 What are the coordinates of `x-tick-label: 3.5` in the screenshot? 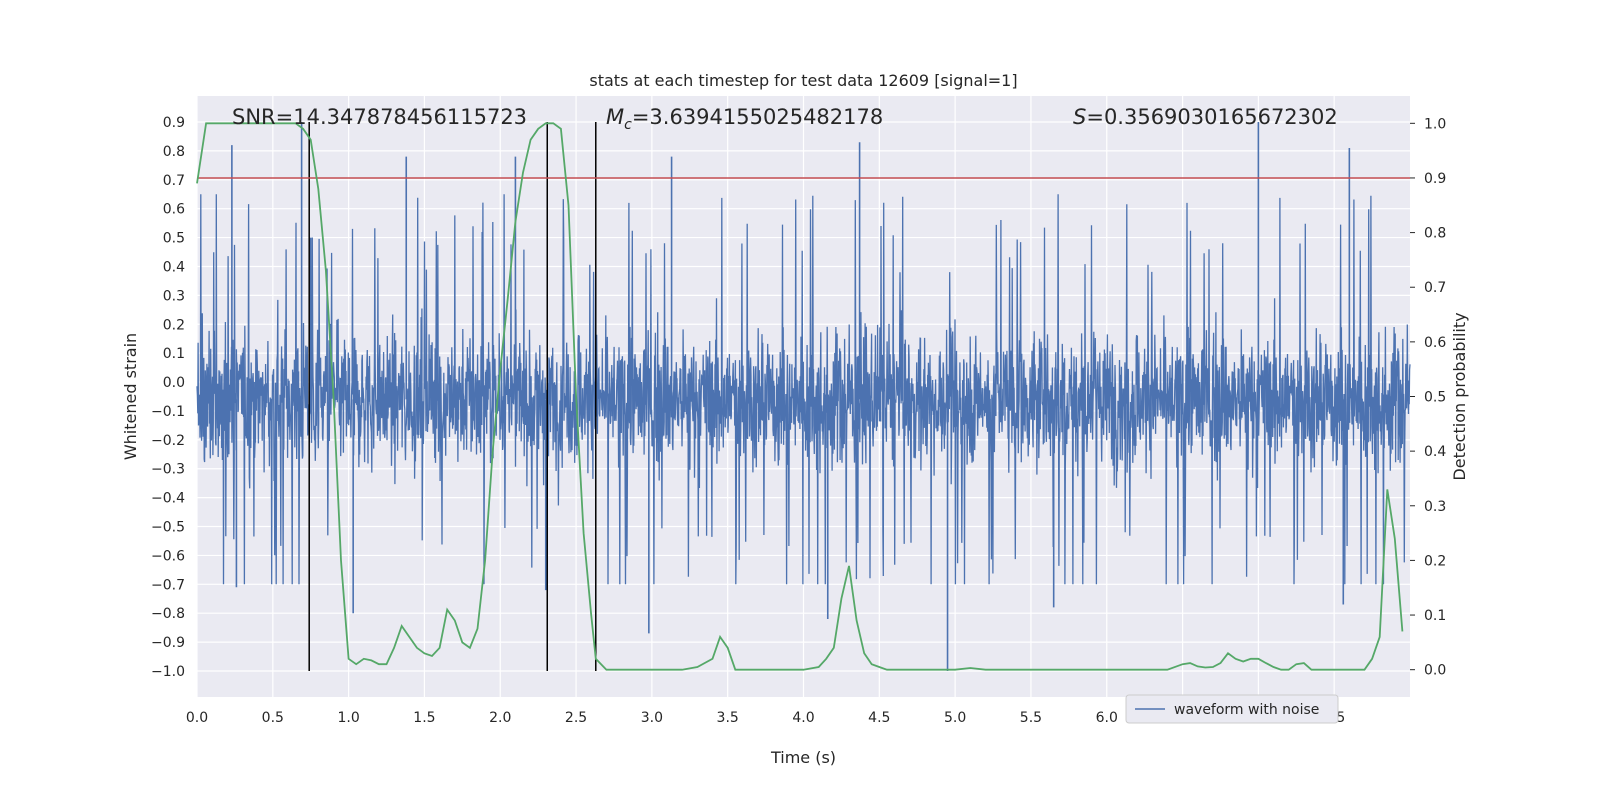 It's located at (728, 718).